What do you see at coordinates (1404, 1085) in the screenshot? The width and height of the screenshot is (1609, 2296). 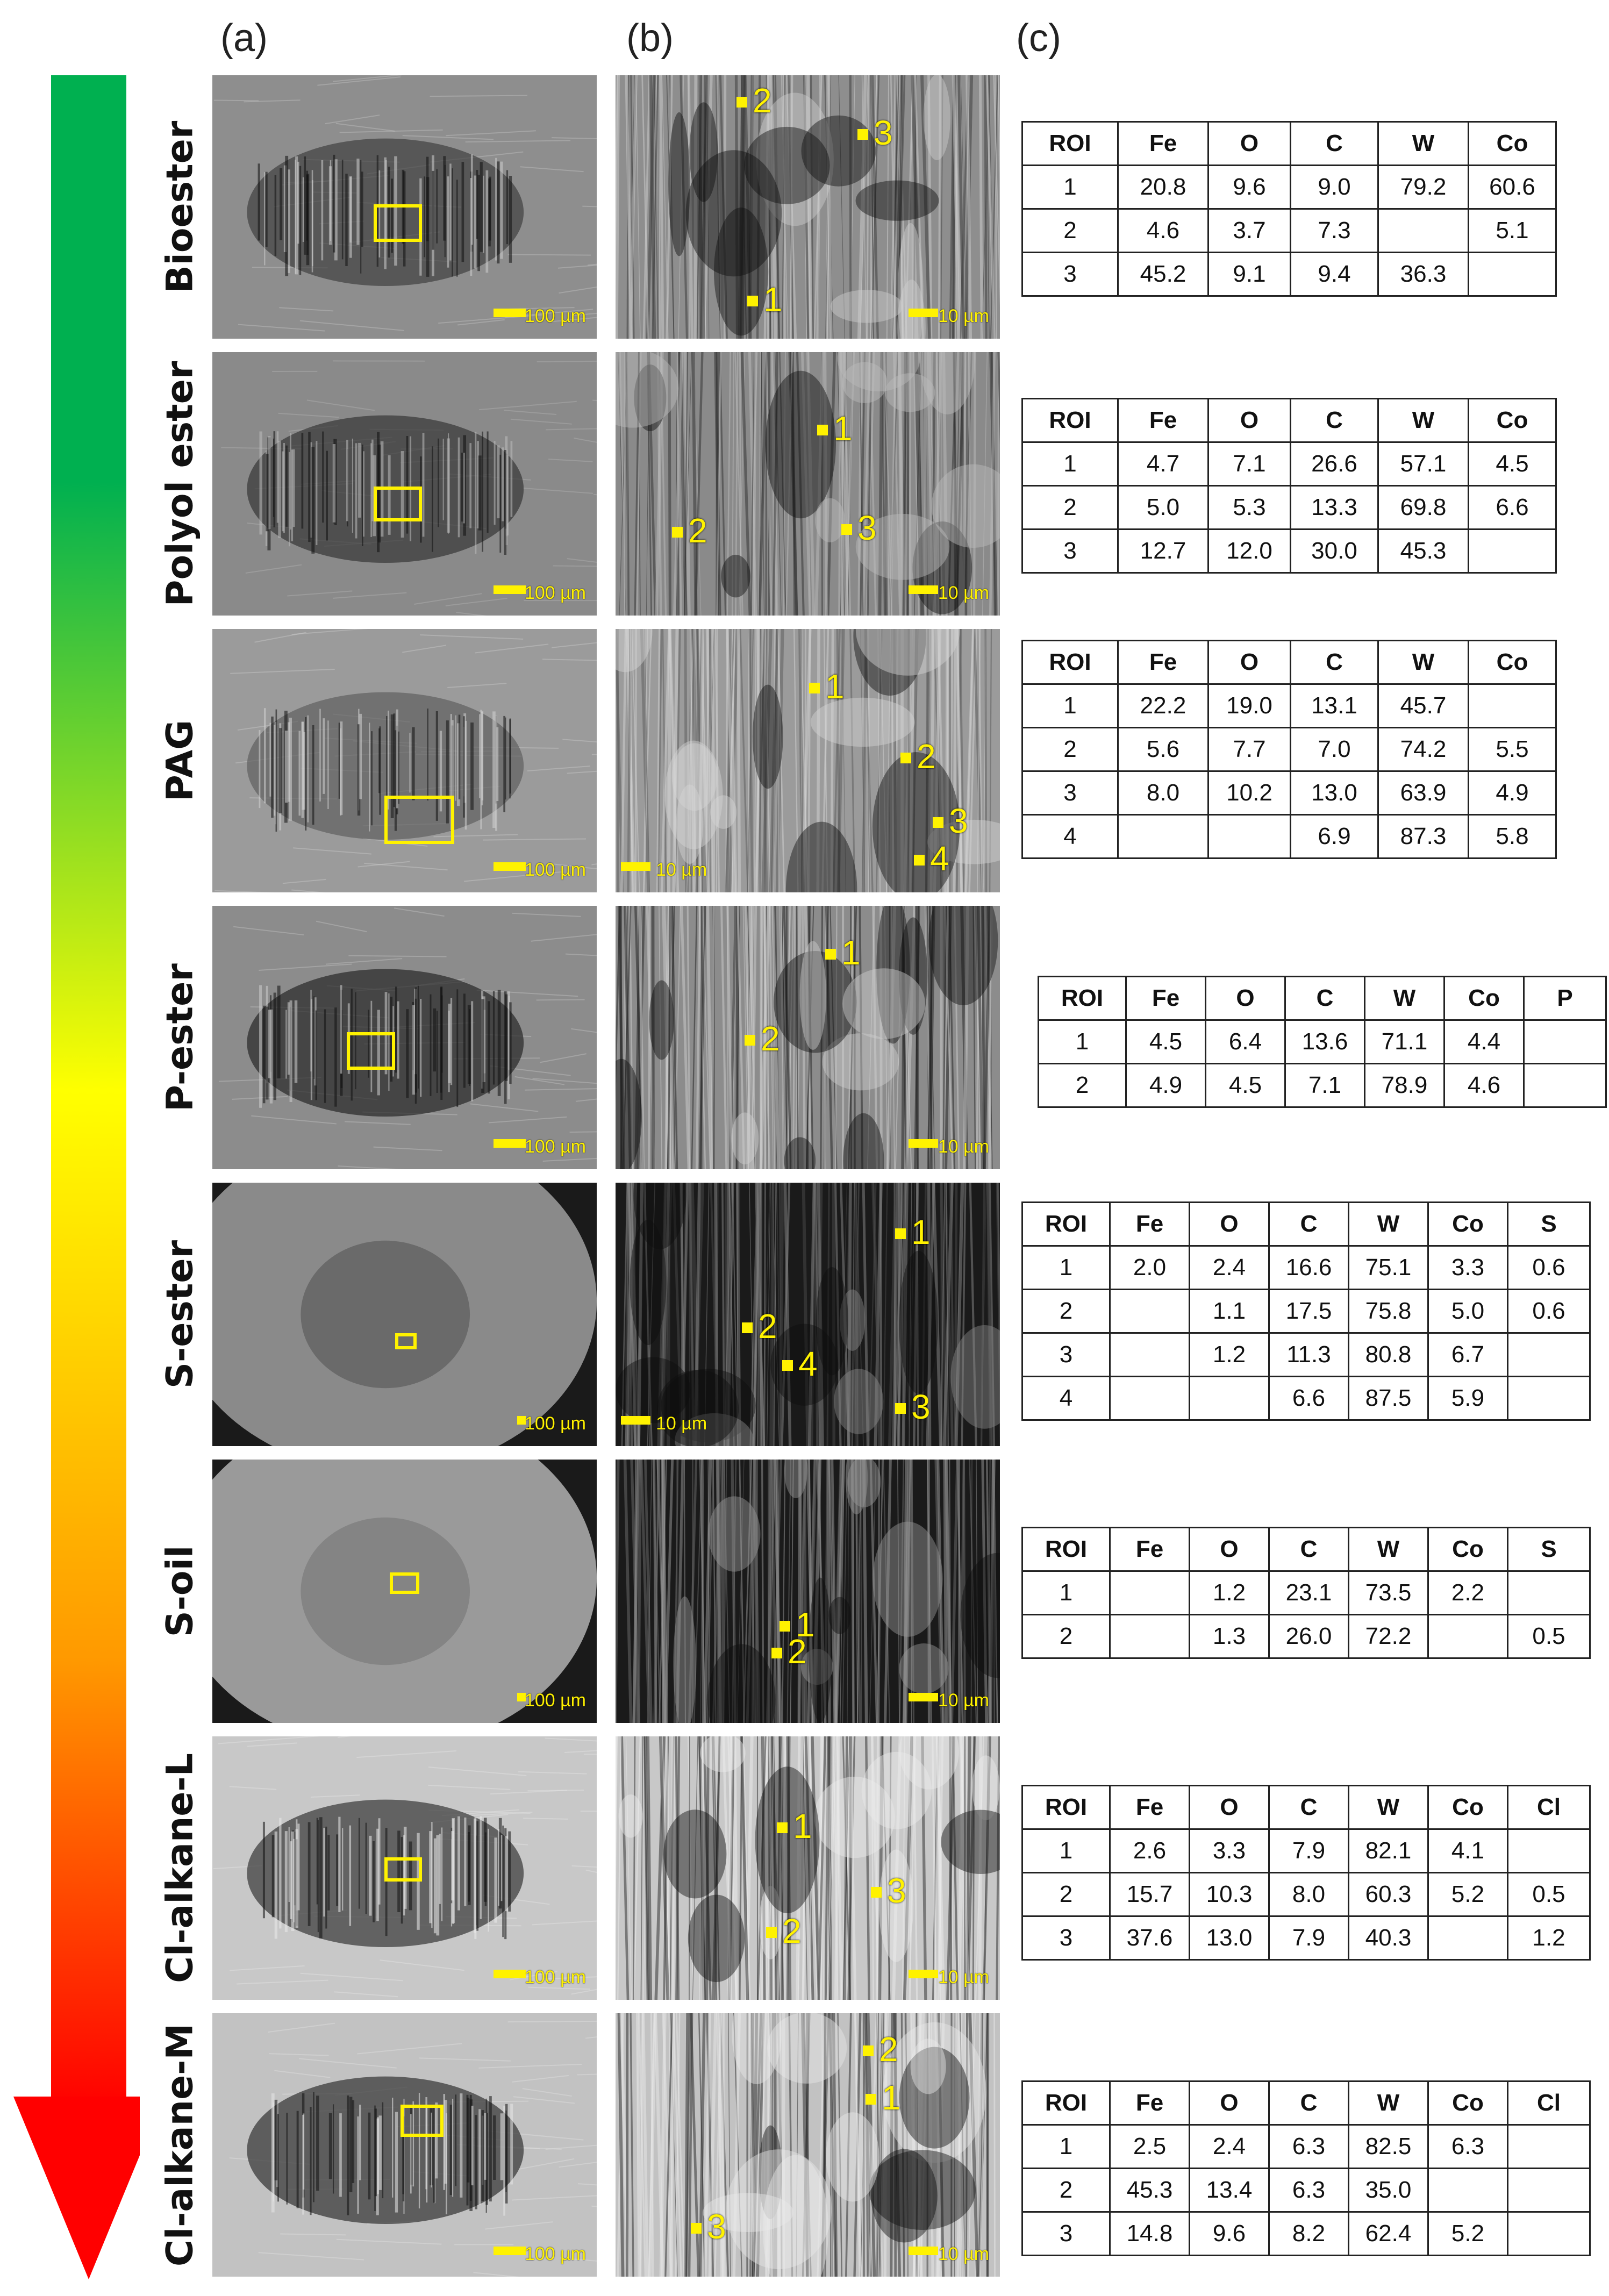 I see `table-cell: 78.9` at bounding box center [1404, 1085].